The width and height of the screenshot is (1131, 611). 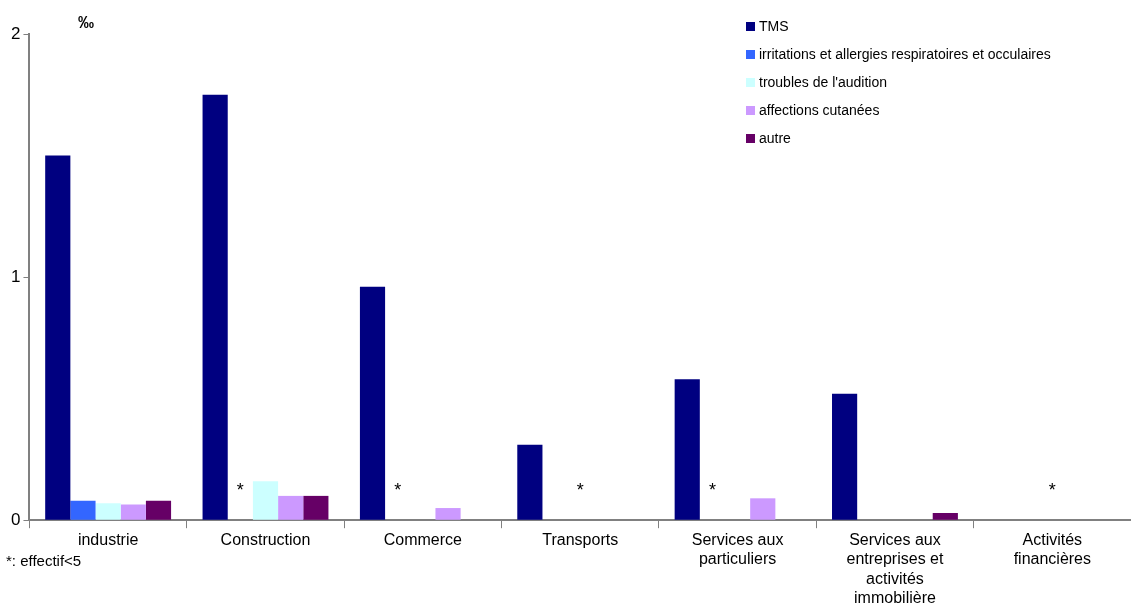 What do you see at coordinates (265, 540) in the screenshot?
I see `x-tick-label: Construction` at bounding box center [265, 540].